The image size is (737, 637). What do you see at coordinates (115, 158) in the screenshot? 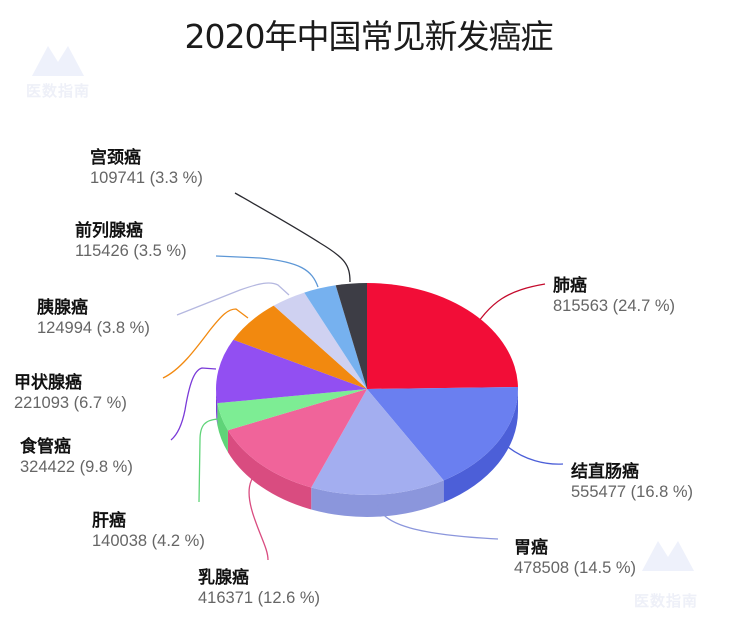
I see `slice-label-name: 宫颈癌` at bounding box center [115, 158].